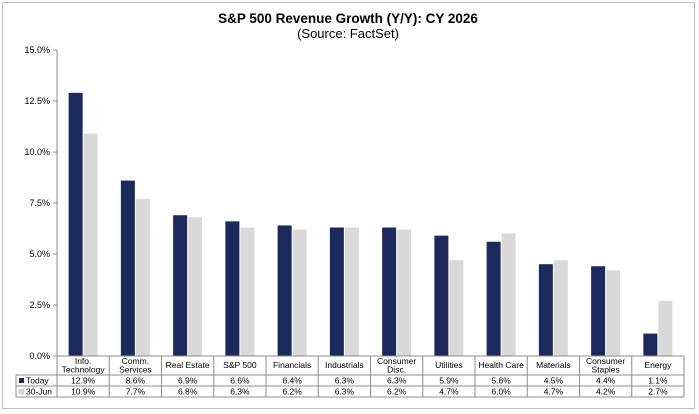  What do you see at coordinates (188, 392) in the screenshot?
I see `data-label: 6.8%` at bounding box center [188, 392].